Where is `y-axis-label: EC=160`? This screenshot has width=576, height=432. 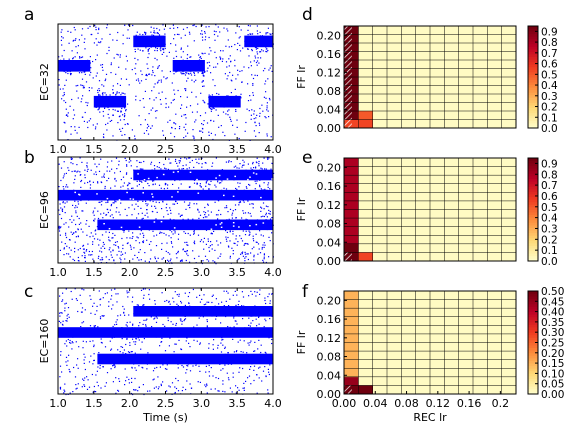
y-axis-label: EC=160 is located at coordinates (44, 341).